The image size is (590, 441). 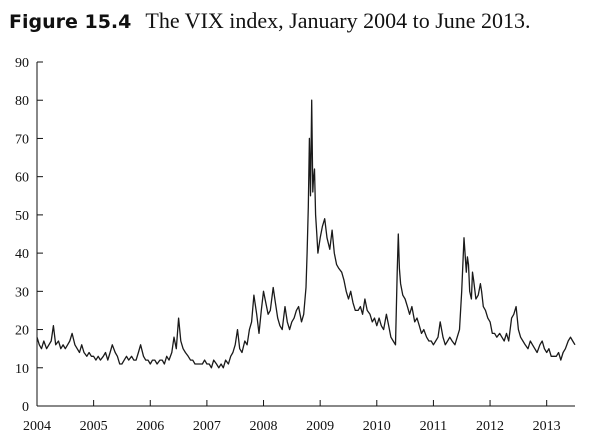 What do you see at coordinates (22, 331) in the screenshot?
I see `y-tick-label: 20` at bounding box center [22, 331].